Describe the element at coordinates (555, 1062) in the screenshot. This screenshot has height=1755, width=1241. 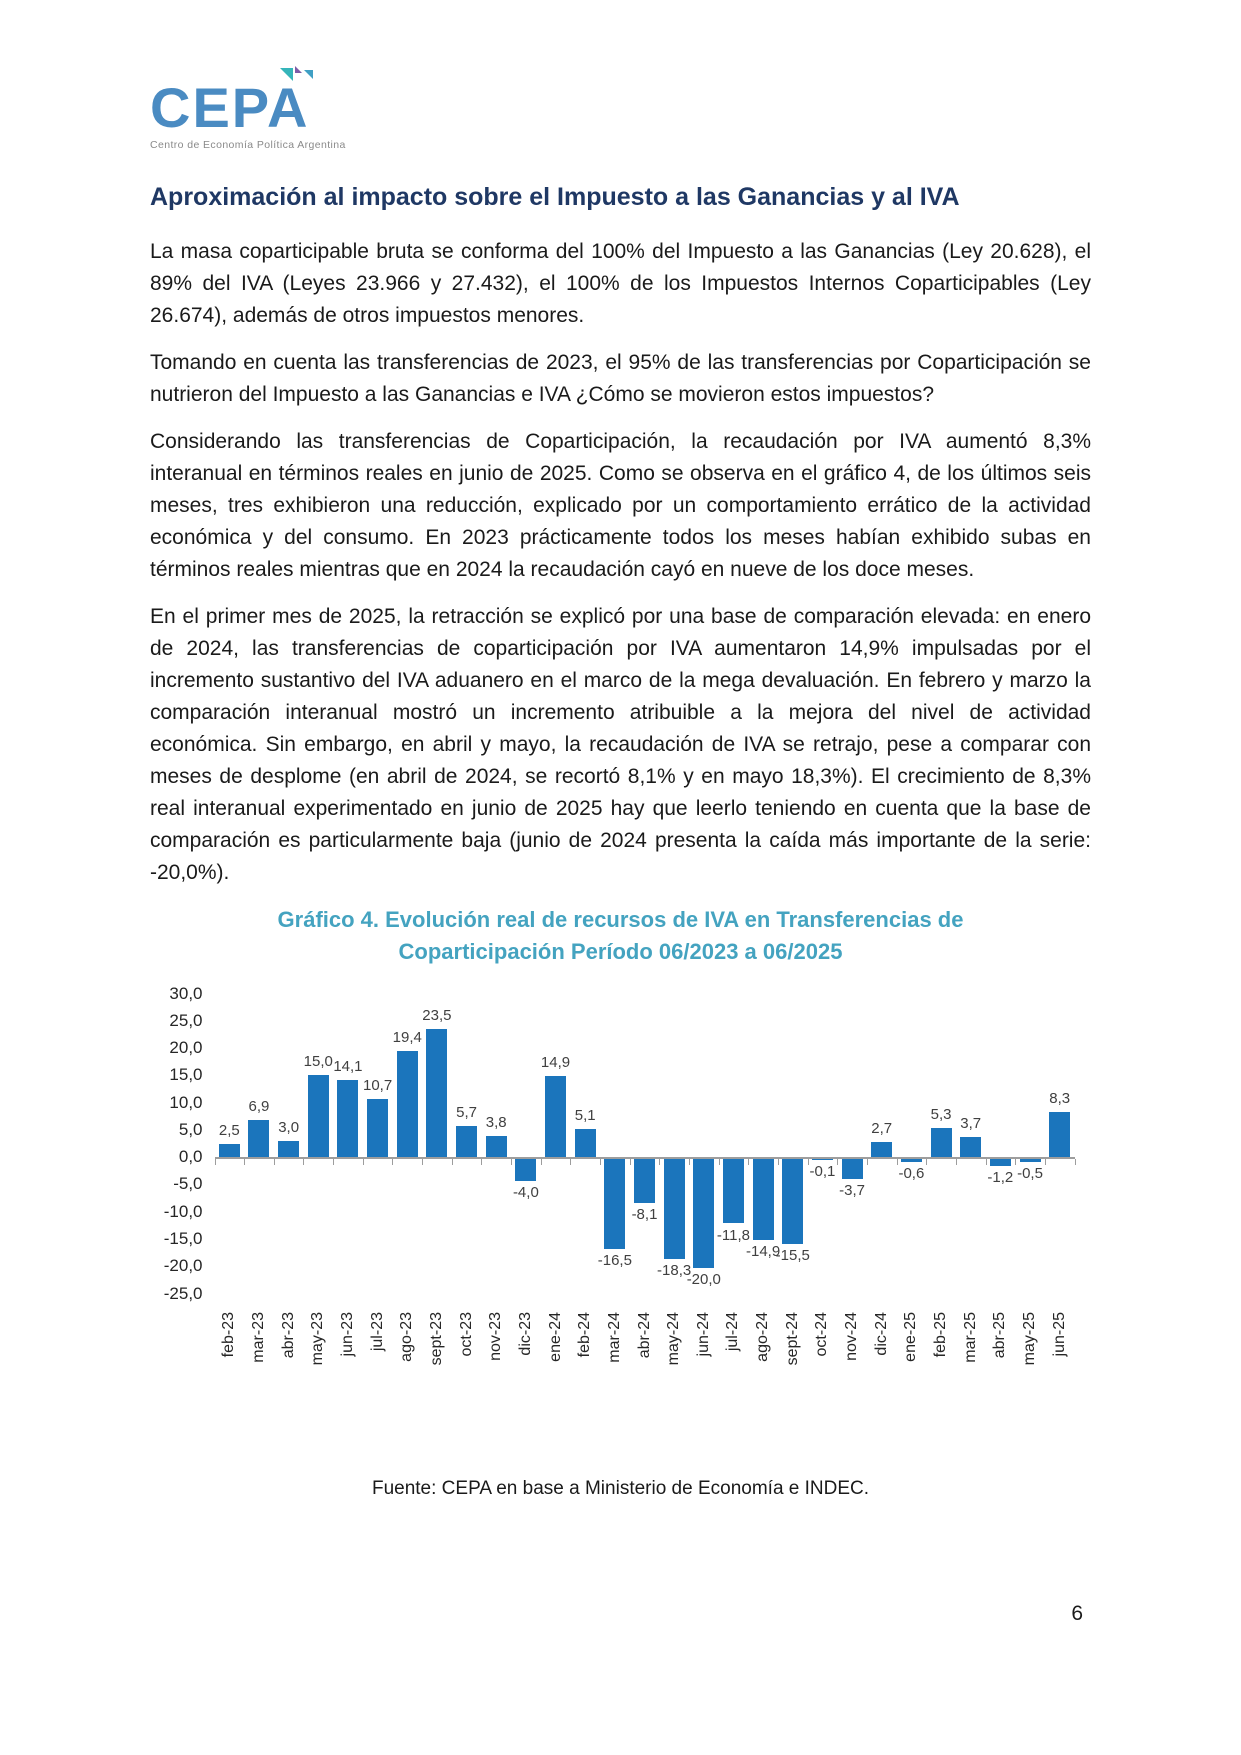
I see `bar-value-label: 14,9` at that location.